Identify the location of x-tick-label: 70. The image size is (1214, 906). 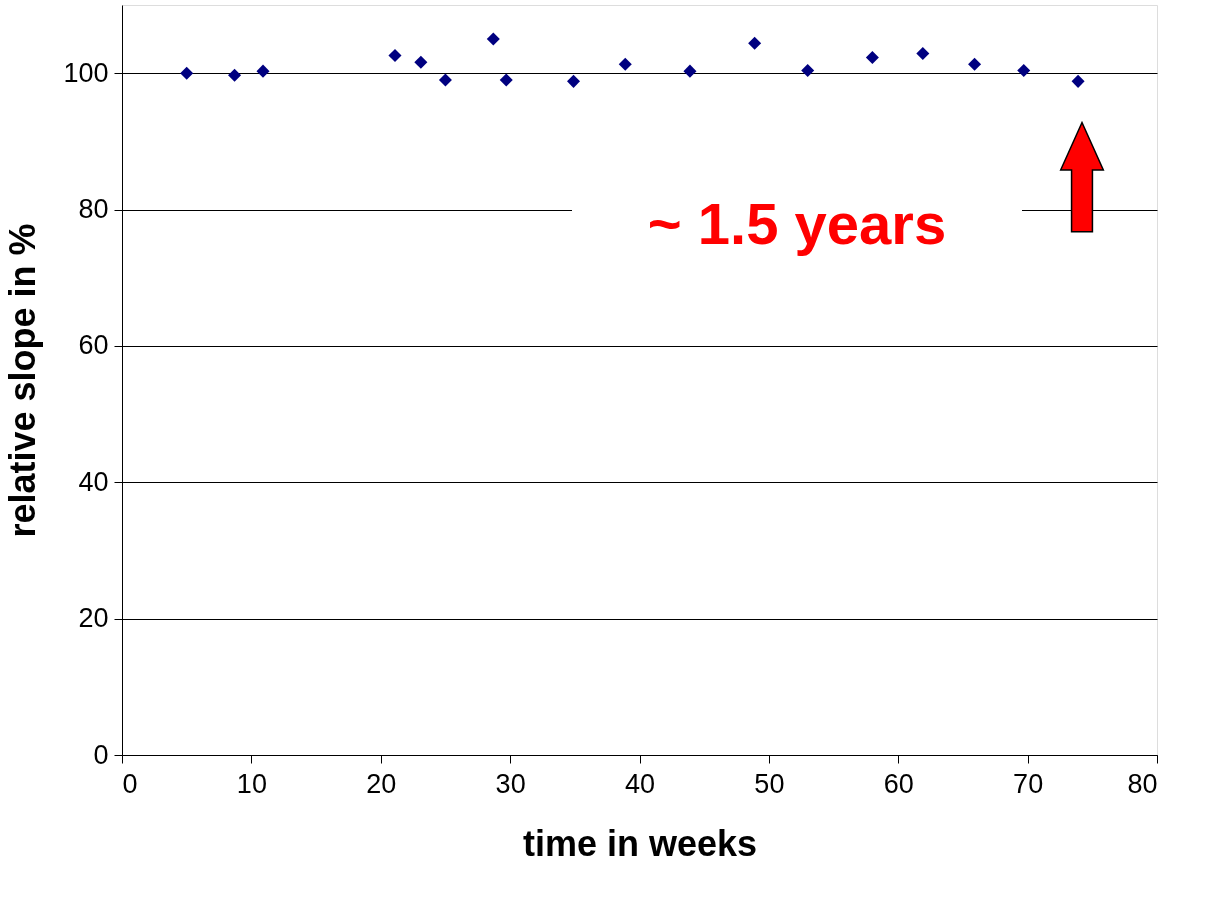
(1028, 783).